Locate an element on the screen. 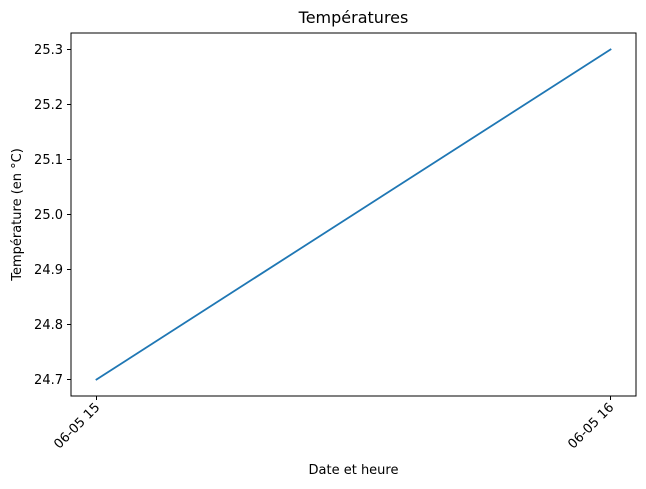 The height and width of the screenshot is (489, 646). x-axis-ticks: 06-05 15 06-05 16 is located at coordinates (334, 424).